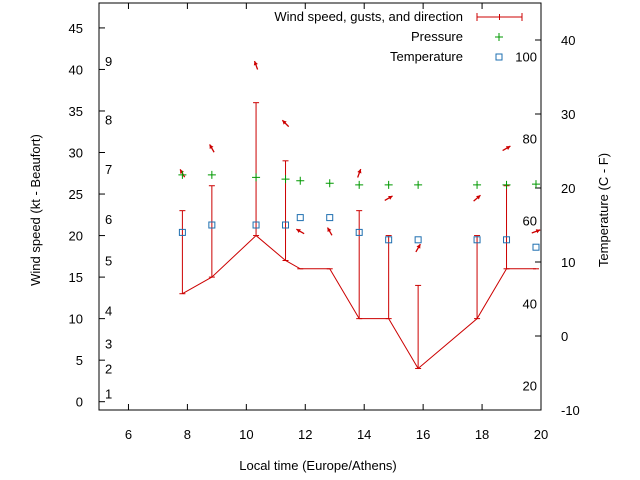 The image size is (640, 480). What do you see at coordinates (423, 434) in the screenshot?
I see `x-tick-label: 16` at bounding box center [423, 434].